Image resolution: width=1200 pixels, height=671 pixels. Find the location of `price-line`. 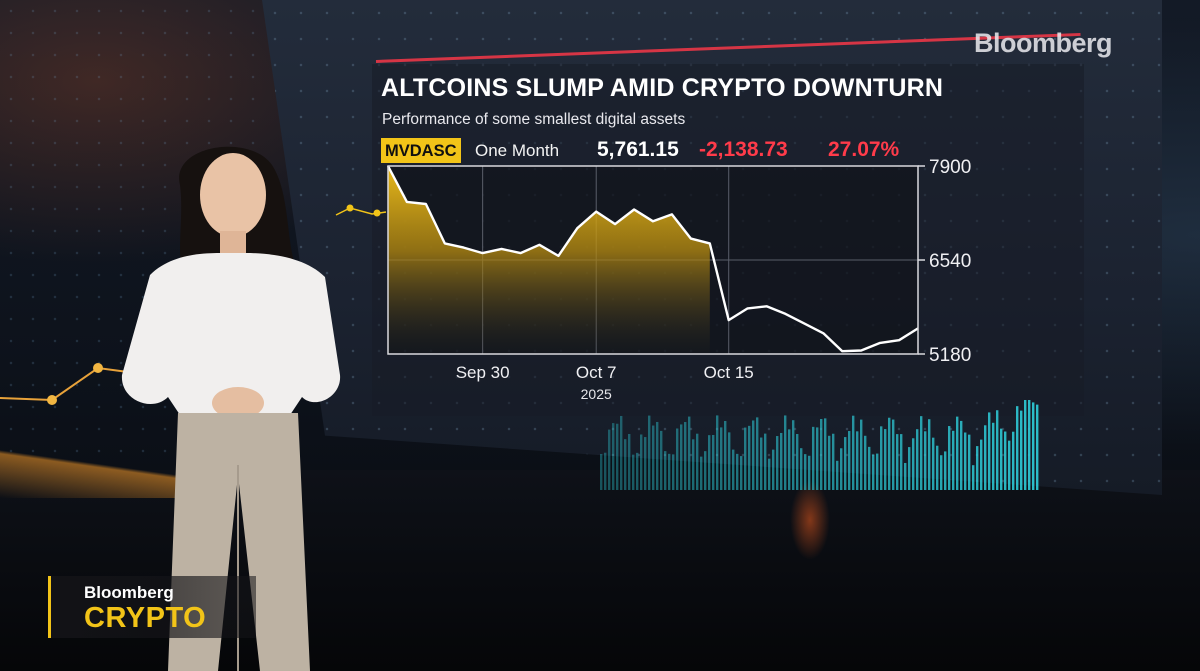

price-line is located at coordinates (652, 259).